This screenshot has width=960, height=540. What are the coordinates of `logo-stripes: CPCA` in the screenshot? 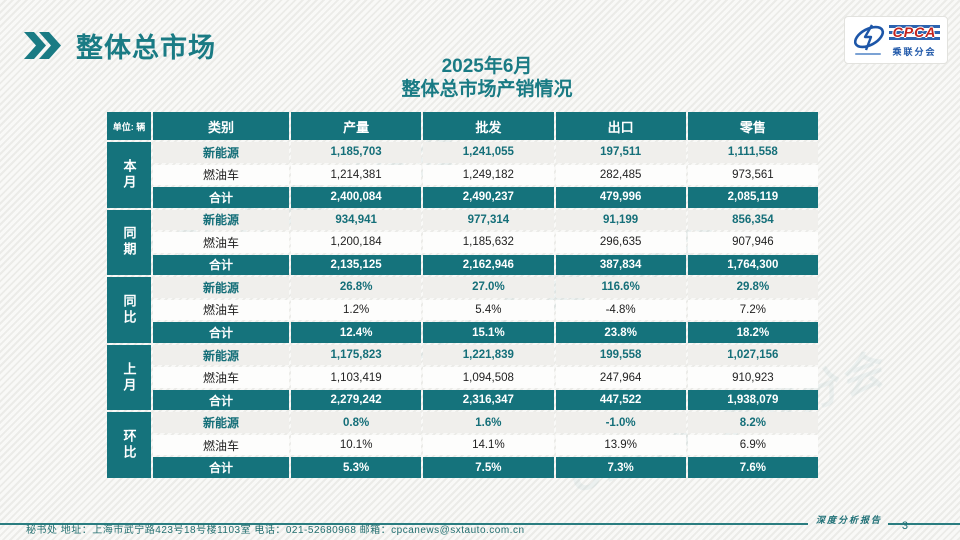 It's located at (915, 33).